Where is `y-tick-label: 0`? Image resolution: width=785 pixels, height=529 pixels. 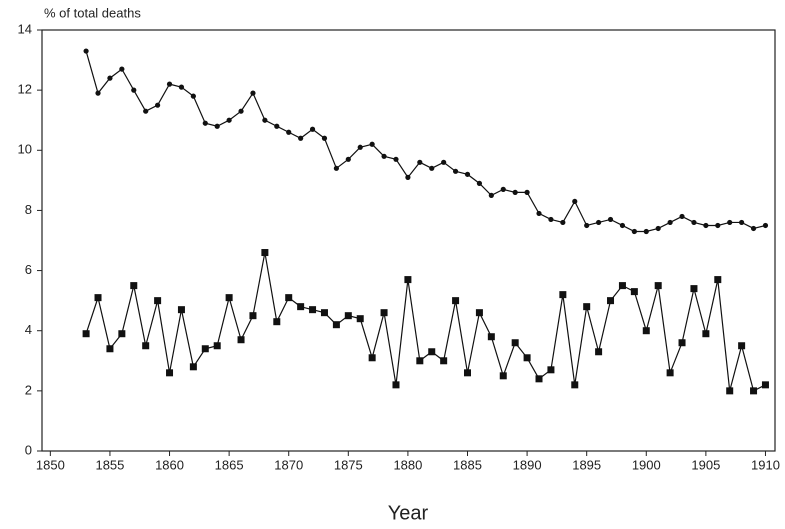
y-tick-label: 0 is located at coordinates (28, 449).